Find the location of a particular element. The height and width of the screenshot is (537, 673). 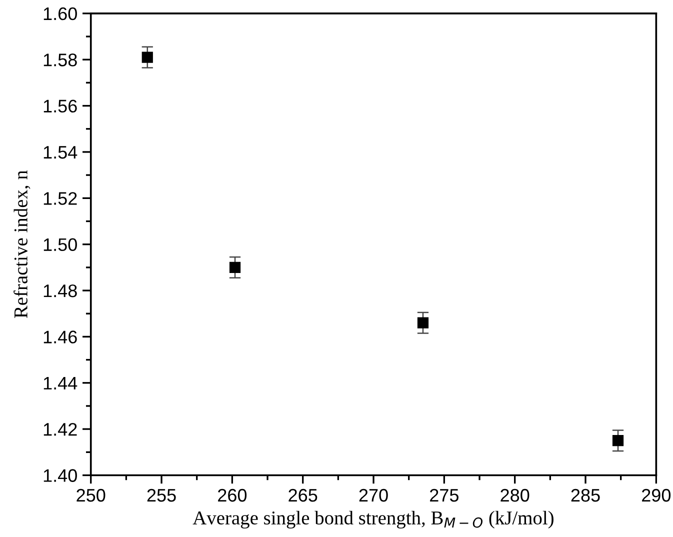

x-tick-label: 250 is located at coordinates (91, 495).